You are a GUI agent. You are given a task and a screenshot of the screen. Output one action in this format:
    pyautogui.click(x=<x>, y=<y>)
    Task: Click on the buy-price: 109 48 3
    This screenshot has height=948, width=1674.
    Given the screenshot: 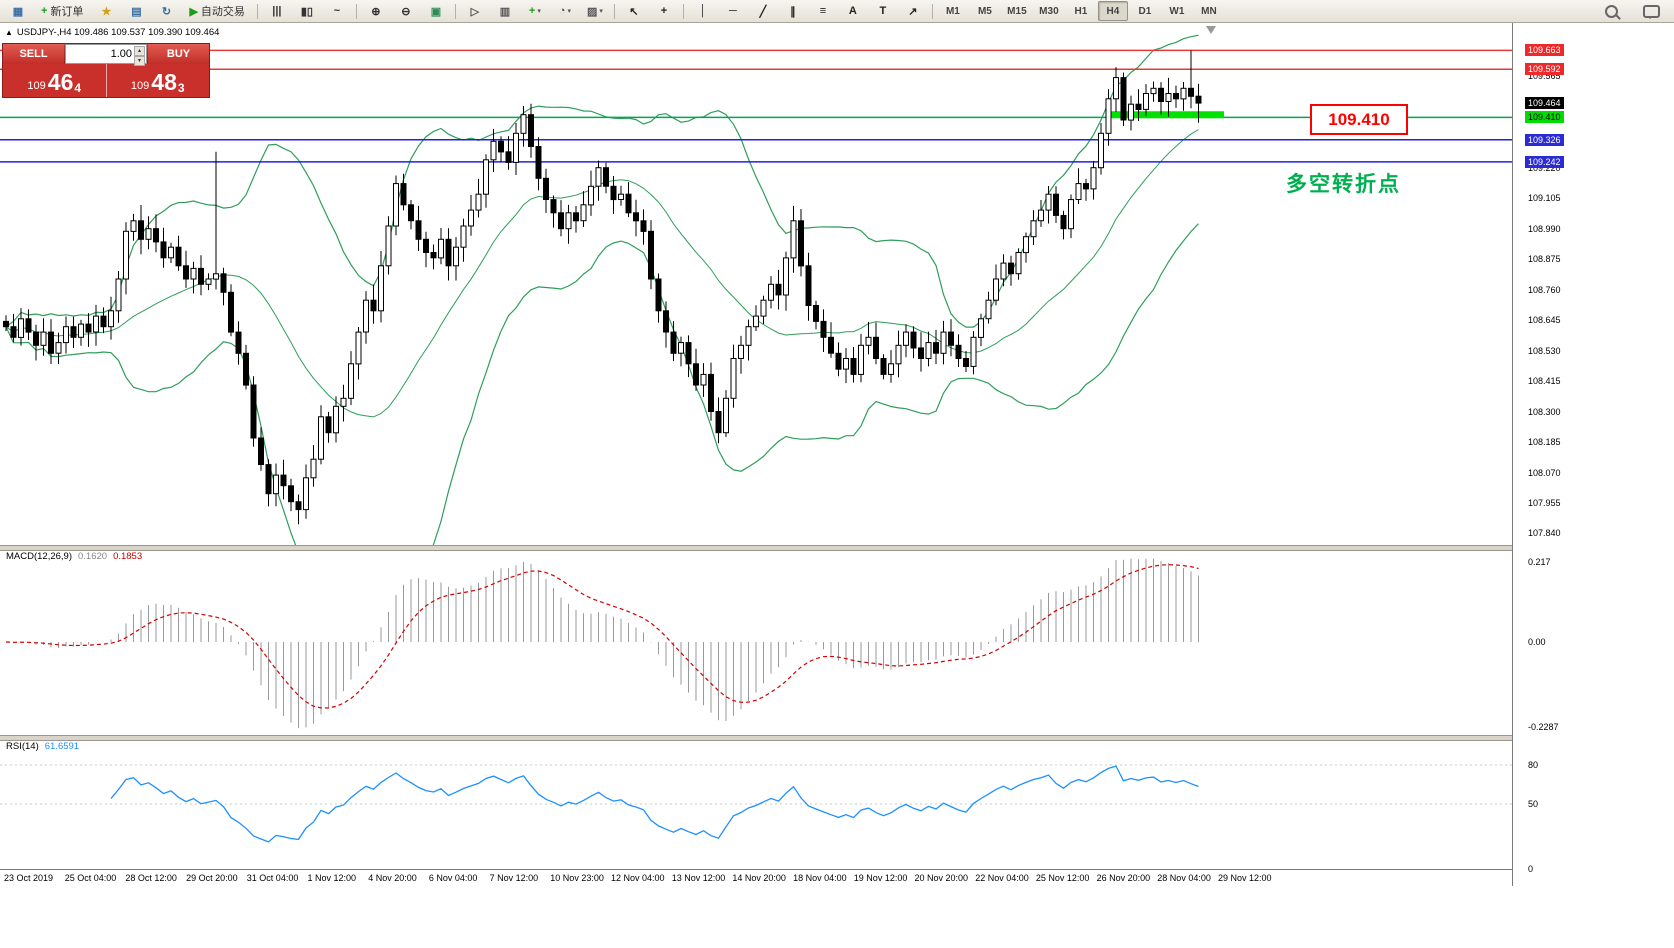 What is the action you would take?
    pyautogui.click(x=158, y=80)
    